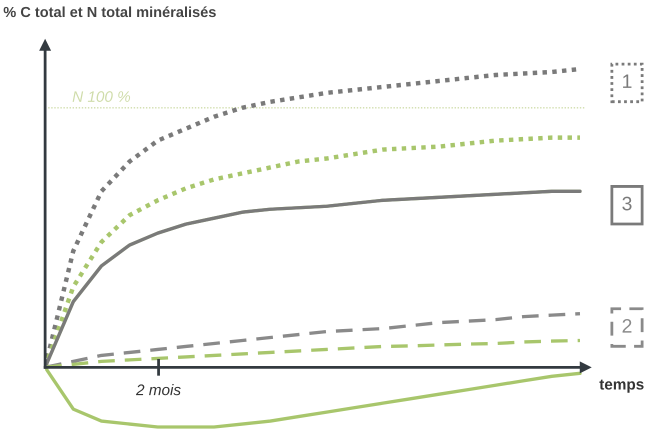 Image resolution: width=654 pixels, height=430 pixels. I want to click on text: 3, so click(627, 203).